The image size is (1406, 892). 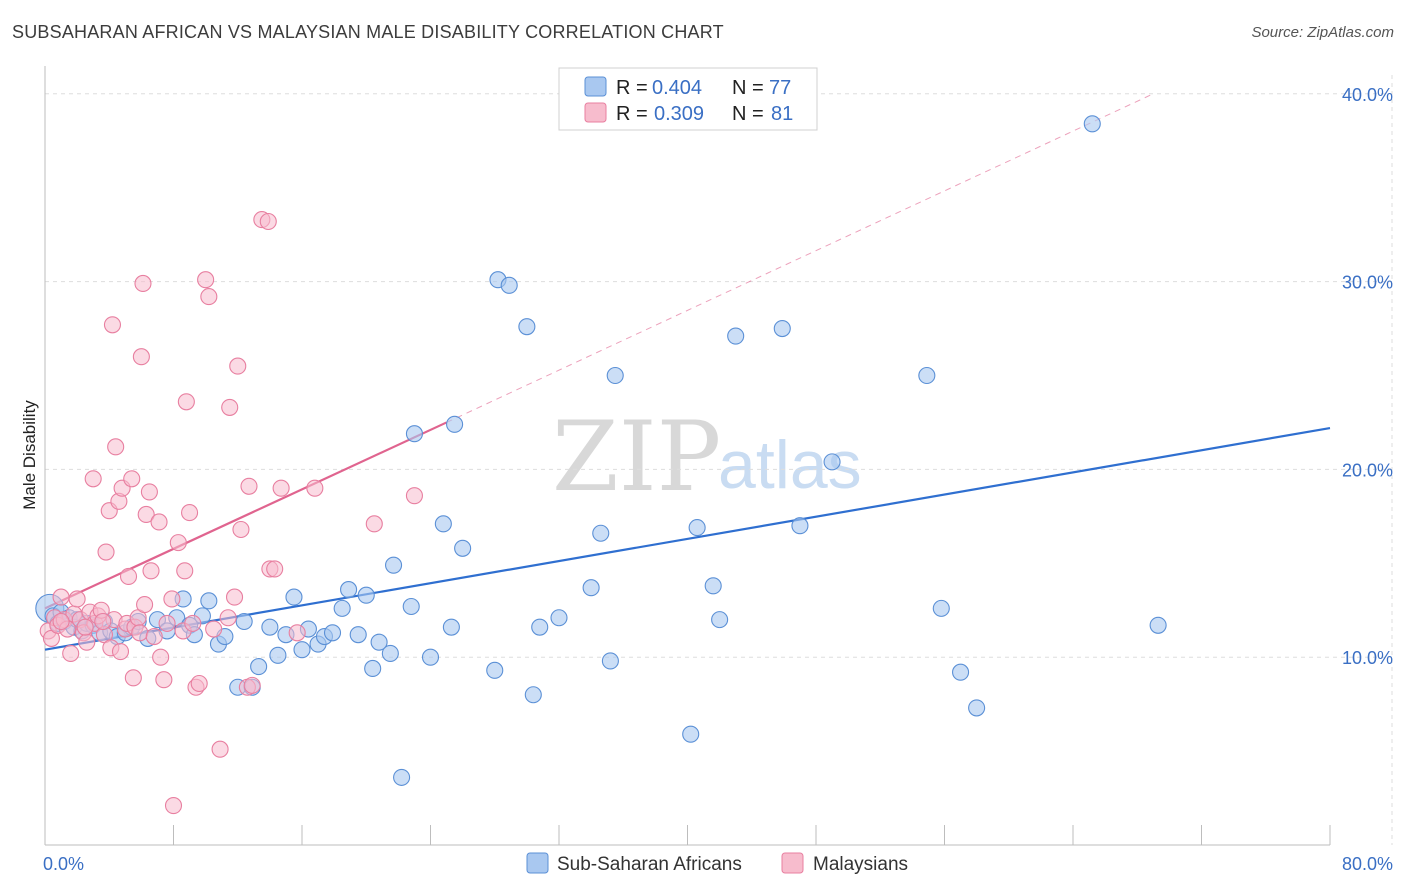 I want to click on source-credit: Source: ZipAtlas.com, so click(x=1322, y=32).